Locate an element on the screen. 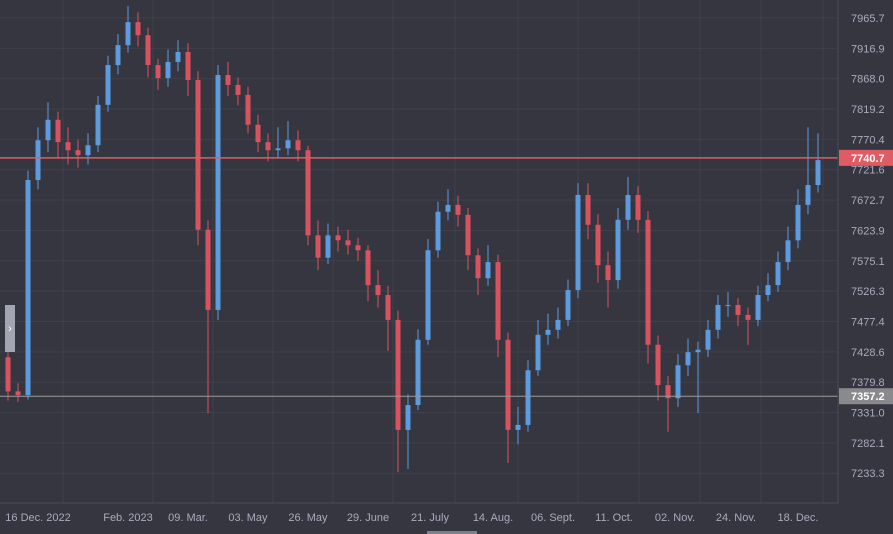 The height and width of the screenshot is (534, 893). expand-panel-handle: › is located at coordinates (10, 328).